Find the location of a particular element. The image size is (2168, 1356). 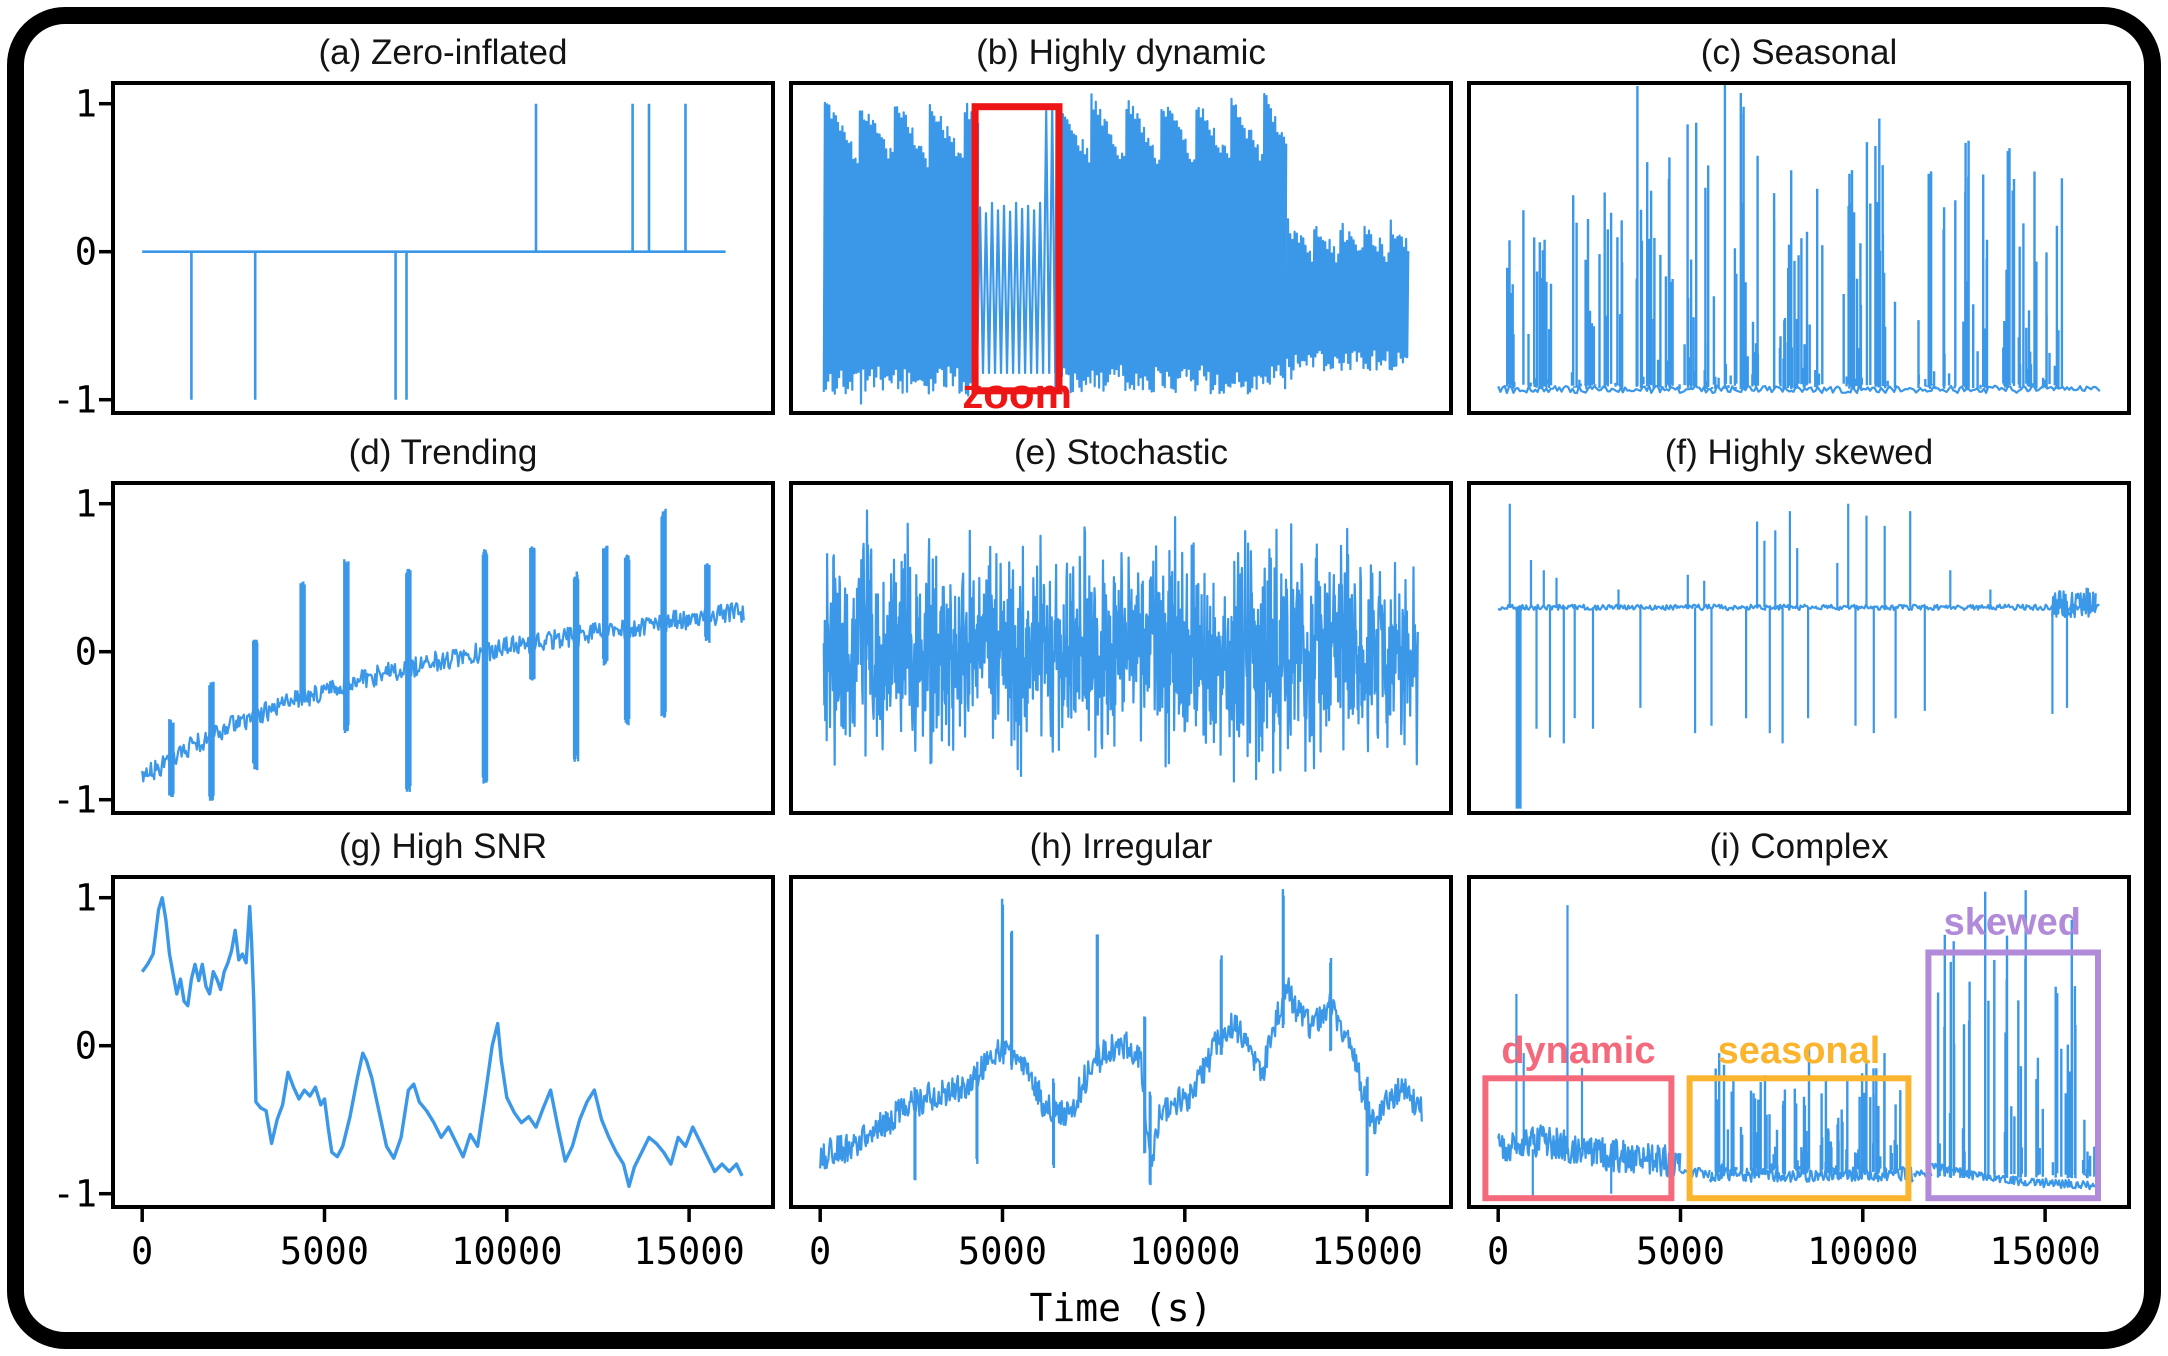

panel-title: (g) High SNR is located at coordinates (443, 846).